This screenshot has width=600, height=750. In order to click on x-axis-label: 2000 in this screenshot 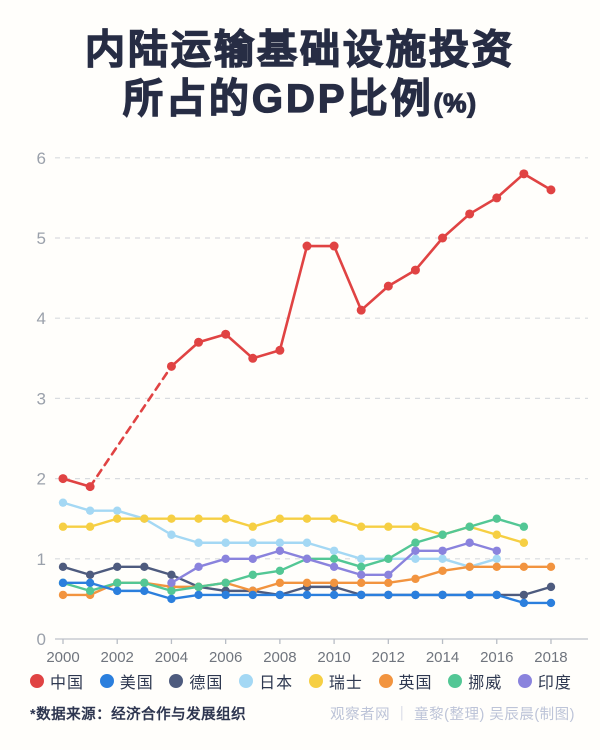, I will do `click(62, 657)`.